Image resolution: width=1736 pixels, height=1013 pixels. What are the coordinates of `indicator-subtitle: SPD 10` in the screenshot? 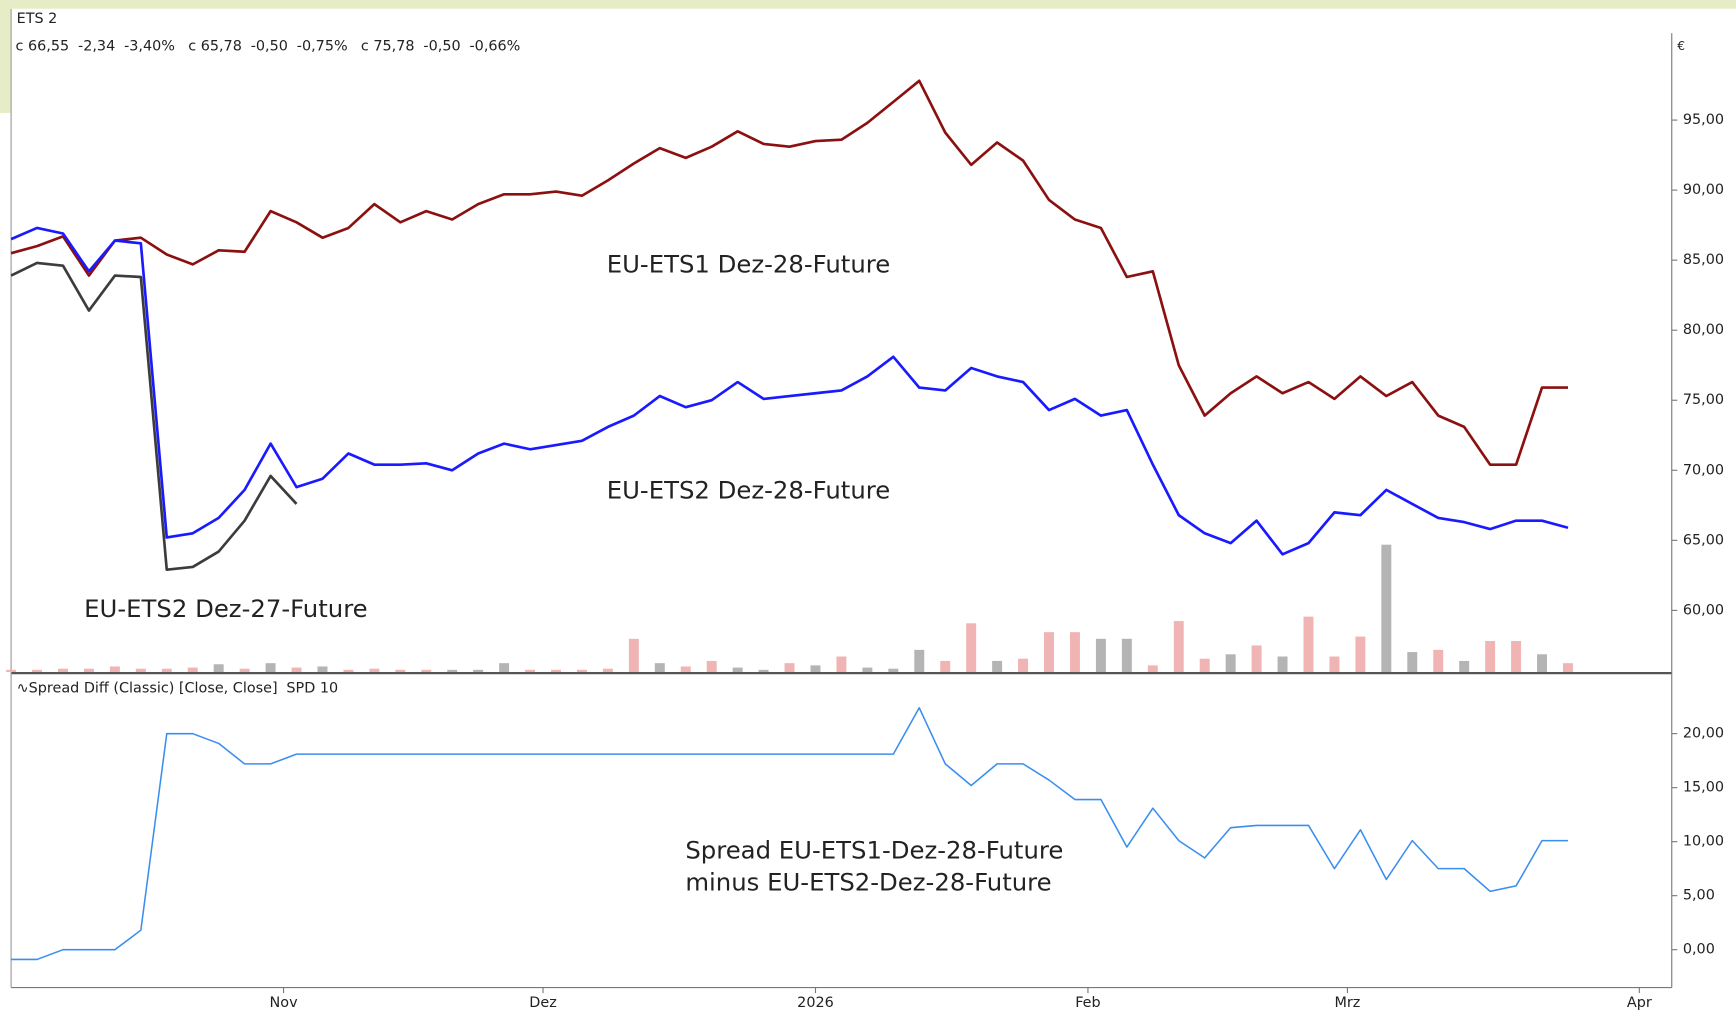 It's located at (312, 689).